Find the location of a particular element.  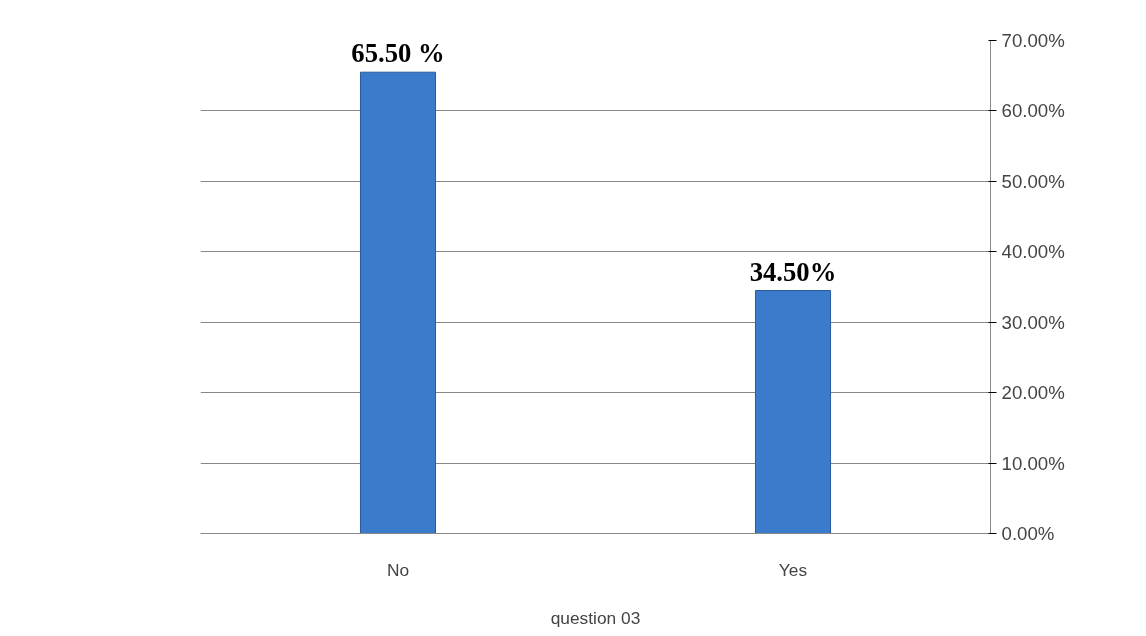

data-label: 34.50% is located at coordinates (793, 271).